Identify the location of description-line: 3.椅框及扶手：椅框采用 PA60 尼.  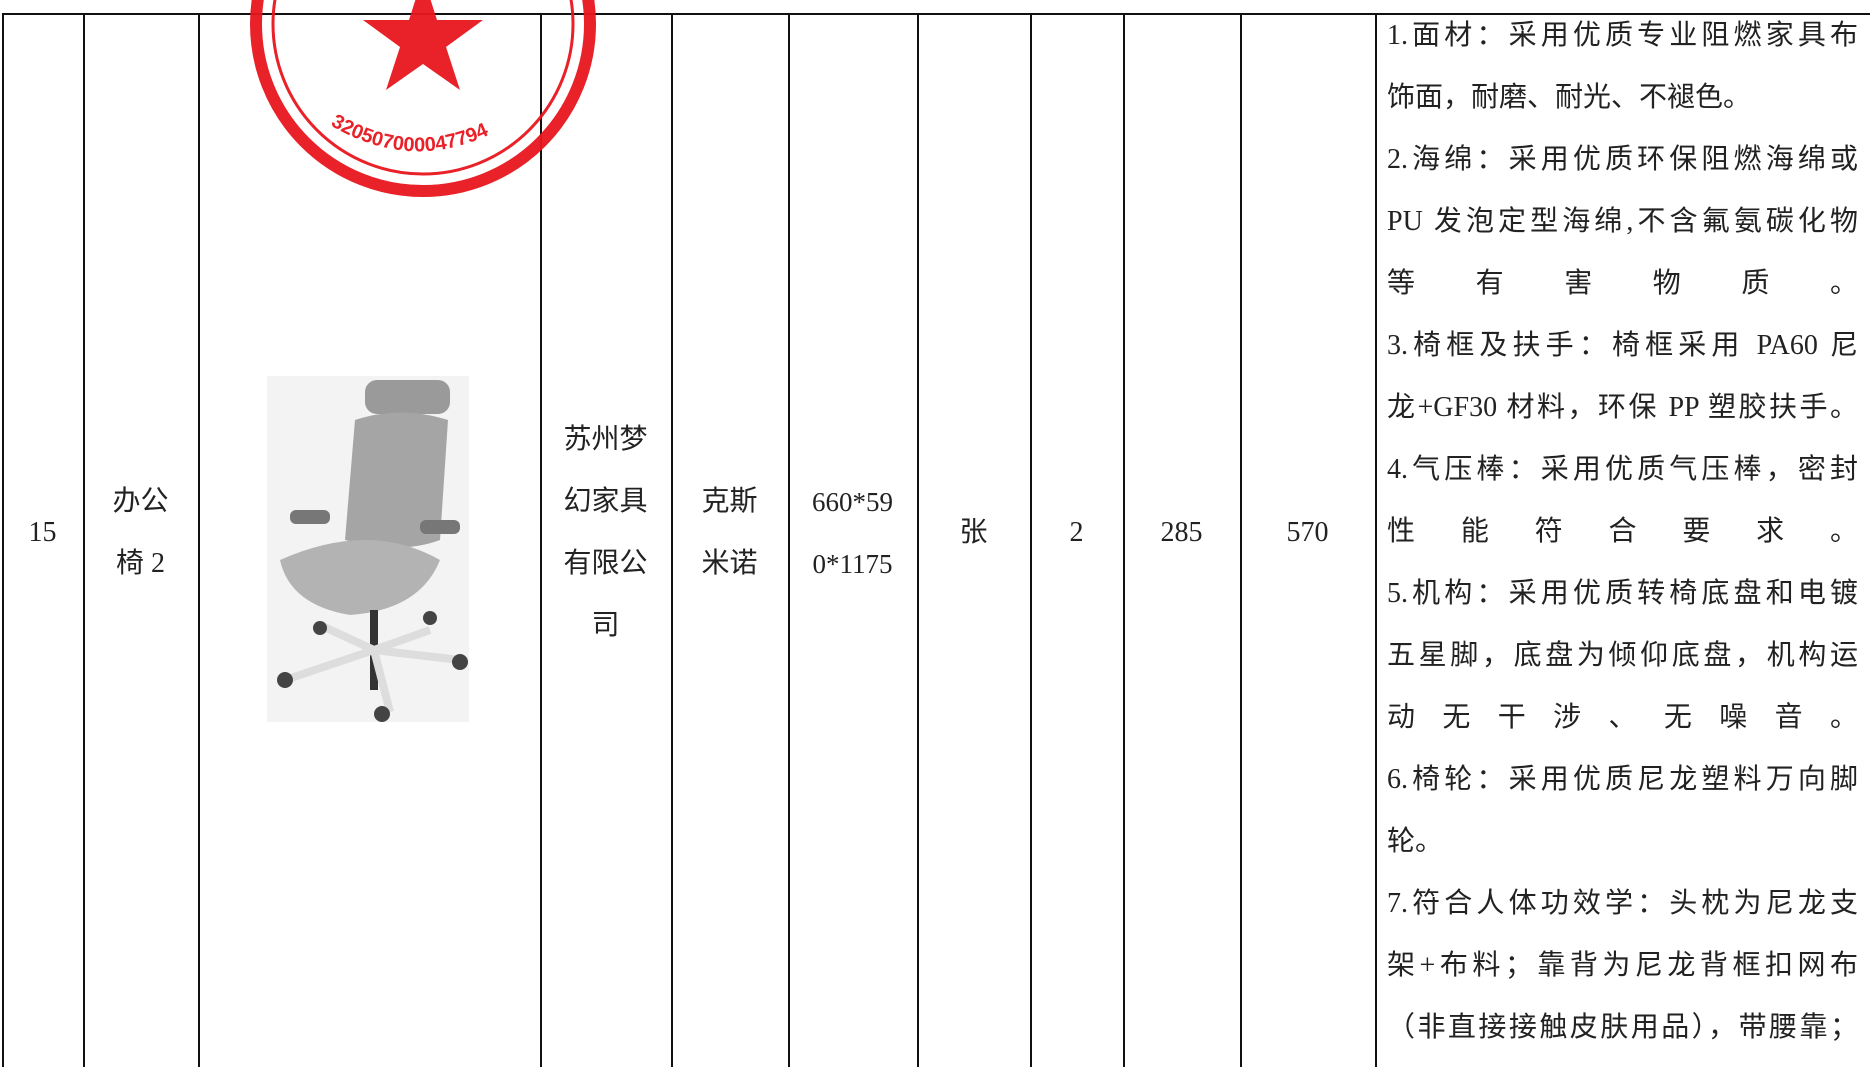
(1622, 345).